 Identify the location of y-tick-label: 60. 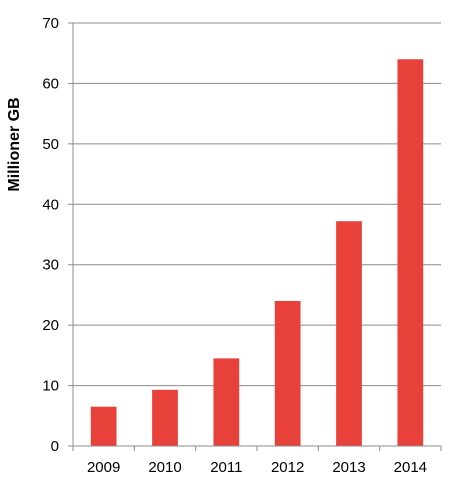
(50, 83).